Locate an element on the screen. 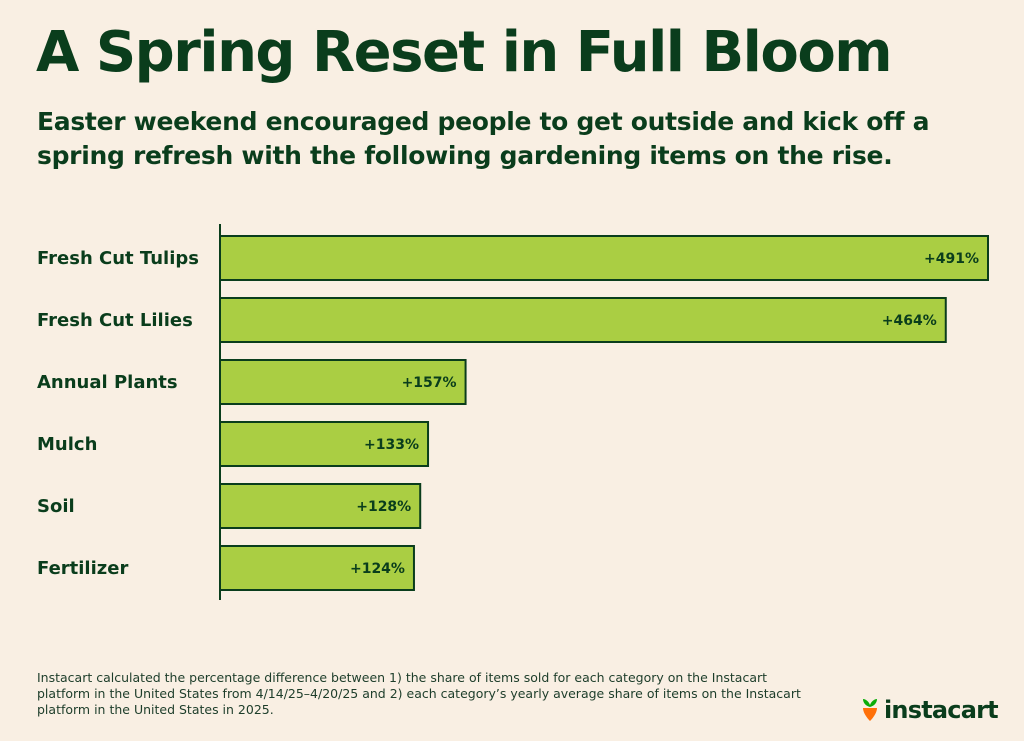 The width and height of the screenshot is (1024, 741). carrot-icon is located at coordinates (870, 710).